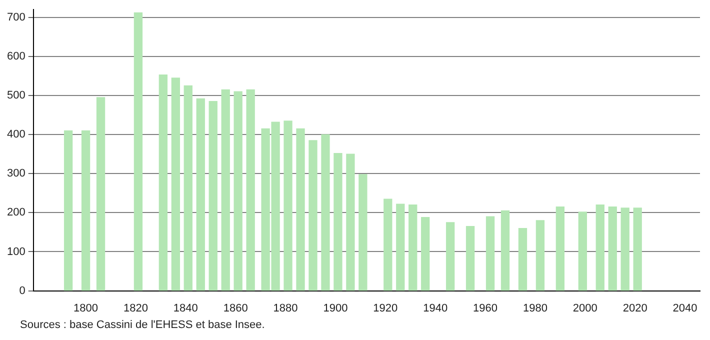  Describe the element at coordinates (16, 17) in the screenshot. I see `y-tick-label: 700` at that location.